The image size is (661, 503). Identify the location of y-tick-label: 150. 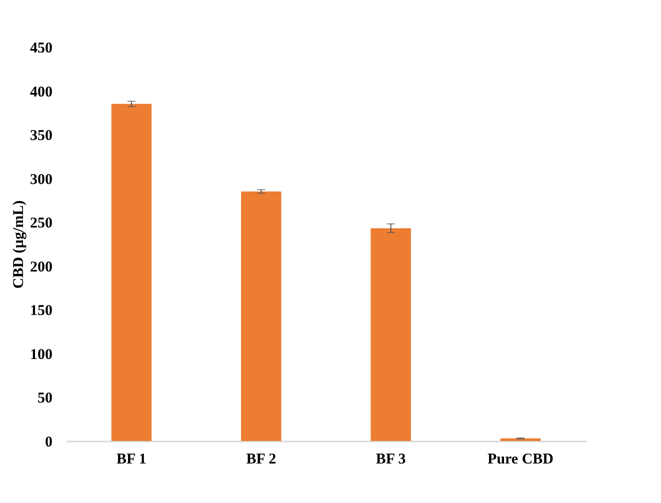
(41, 311).